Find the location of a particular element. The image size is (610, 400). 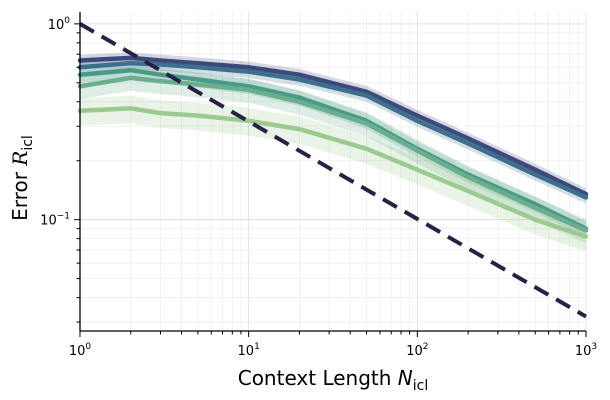

x-tick-label-exponent: 2 is located at coordinates (426, 347).